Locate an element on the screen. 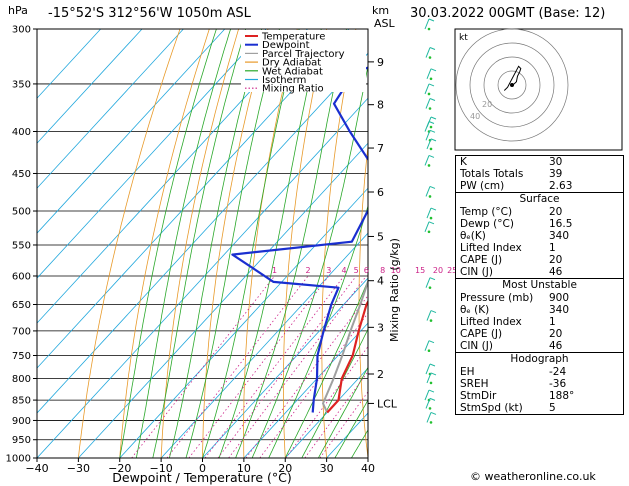 The height and width of the screenshot is (486, 629). altitude-tick-label: 3 is located at coordinates (380, 327).